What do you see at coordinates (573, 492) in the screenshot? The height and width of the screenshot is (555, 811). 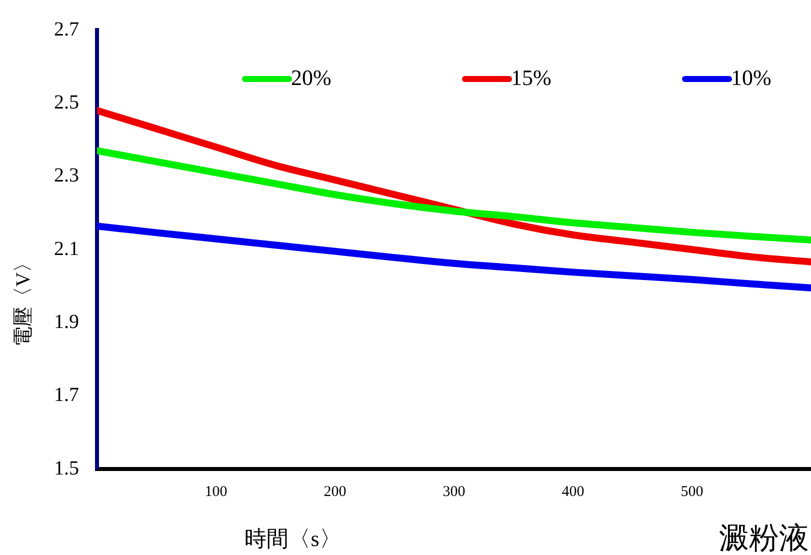 I see `x-tick-label: 400` at bounding box center [573, 492].